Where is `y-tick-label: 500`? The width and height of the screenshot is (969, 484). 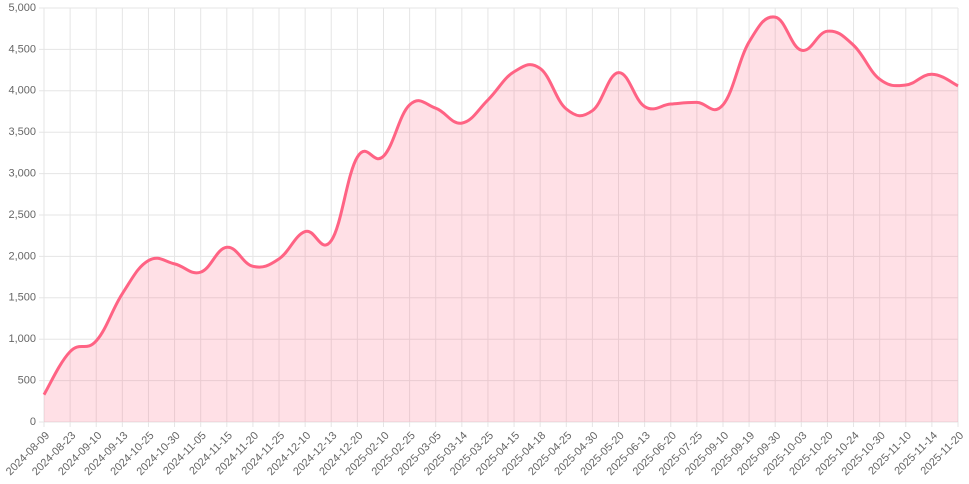 y-tick-label: 500 is located at coordinates (27, 381).